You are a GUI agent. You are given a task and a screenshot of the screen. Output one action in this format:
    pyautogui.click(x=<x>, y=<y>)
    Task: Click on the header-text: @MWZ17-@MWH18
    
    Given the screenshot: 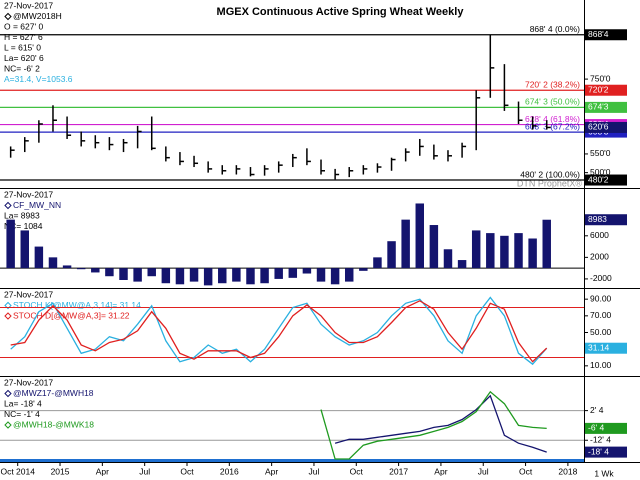 What is the action you would take?
    pyautogui.click(x=53, y=393)
    